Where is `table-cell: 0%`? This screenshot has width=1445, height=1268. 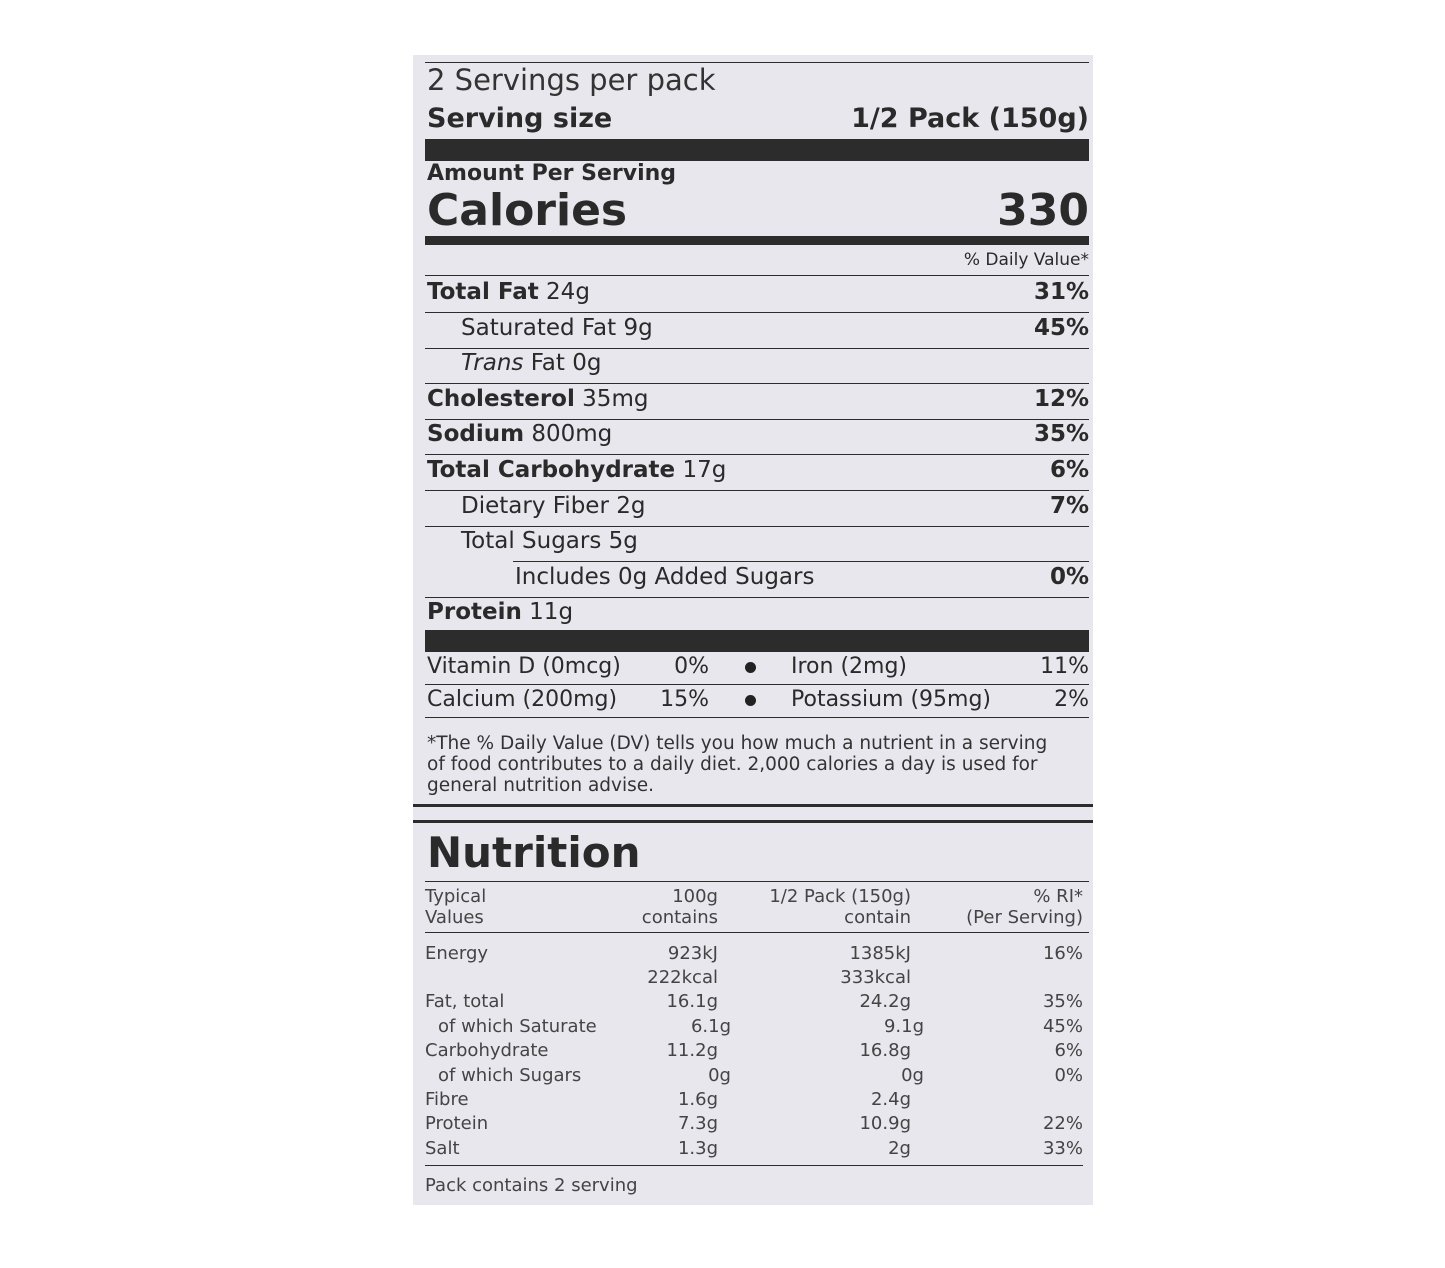
table-cell: 0% is located at coordinates (1068, 1075).